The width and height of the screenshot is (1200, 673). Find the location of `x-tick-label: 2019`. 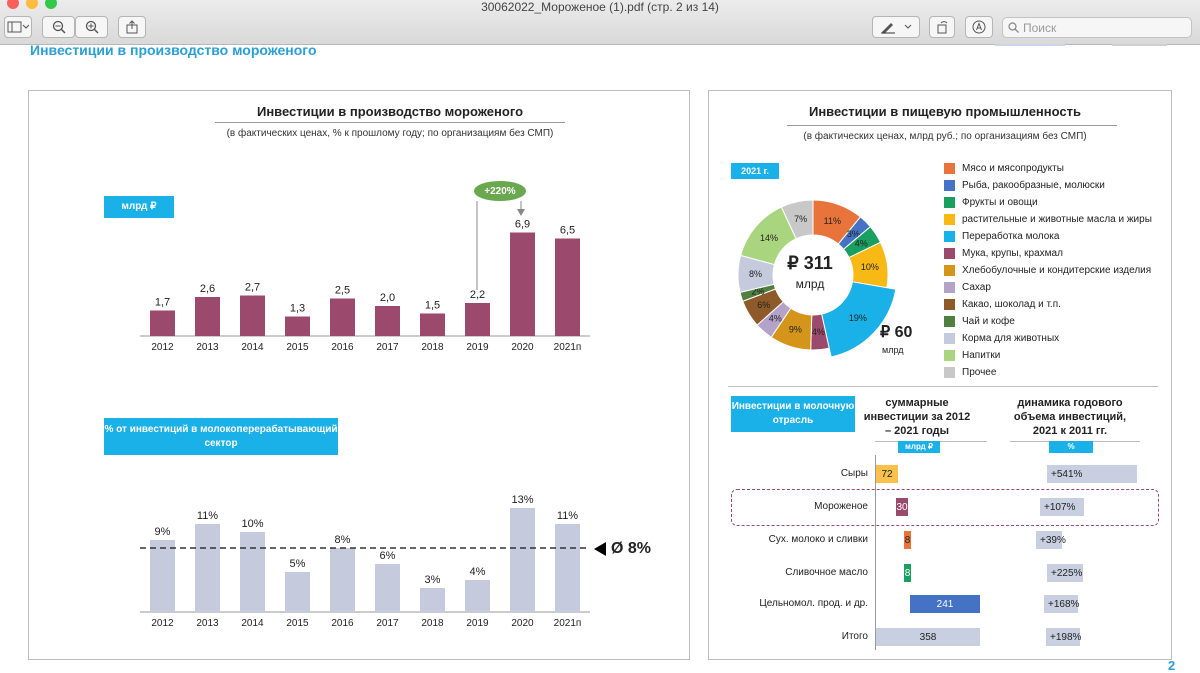

x-tick-label: 2019 is located at coordinates (477, 347).